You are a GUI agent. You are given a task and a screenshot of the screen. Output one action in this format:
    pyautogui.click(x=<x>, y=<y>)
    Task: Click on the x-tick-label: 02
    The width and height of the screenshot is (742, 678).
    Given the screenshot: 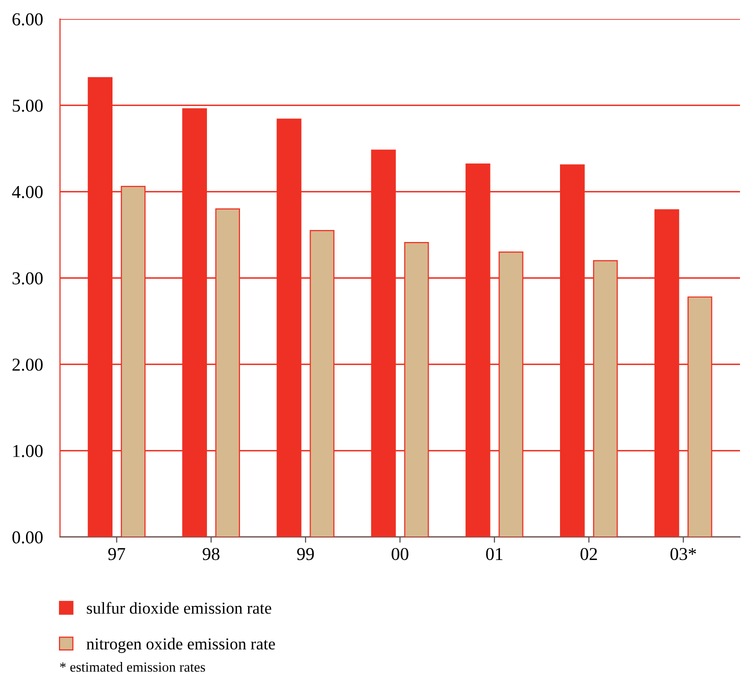 What is the action you would take?
    pyautogui.click(x=588, y=554)
    